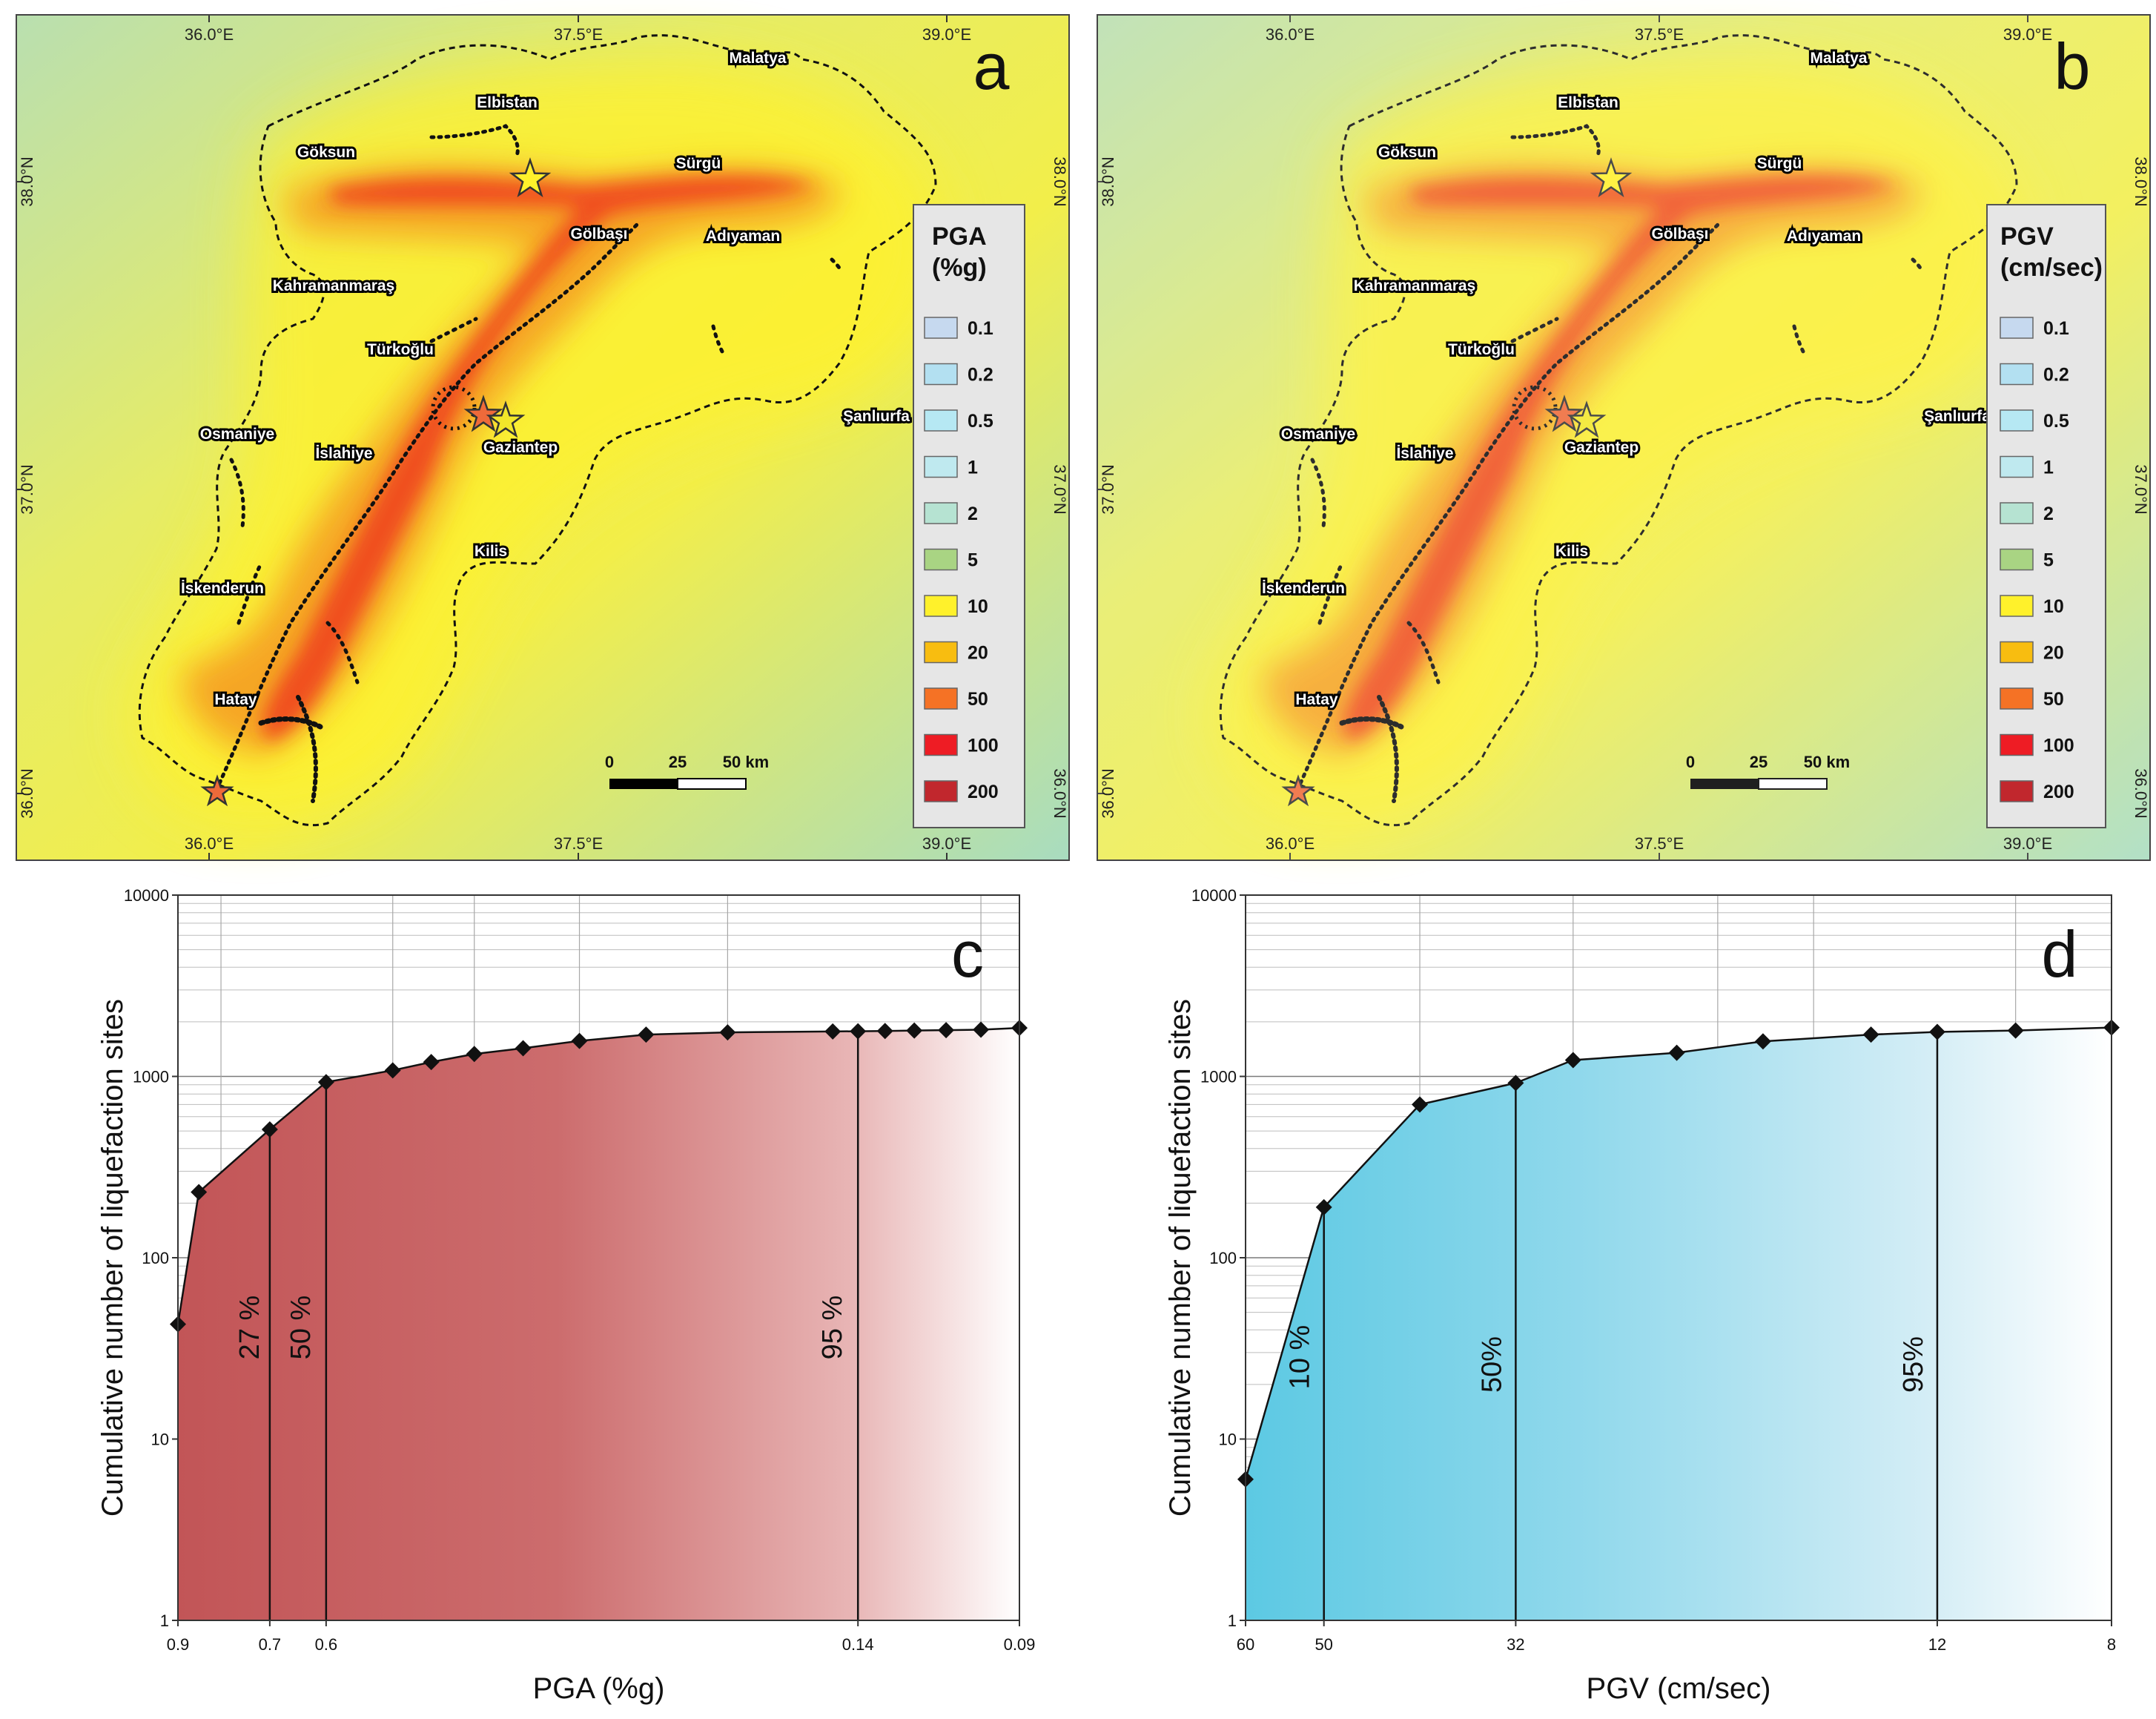 This screenshot has width=2156, height=1719. Describe the element at coordinates (978, 653) in the screenshot. I see `legend-label: 20` at that location.